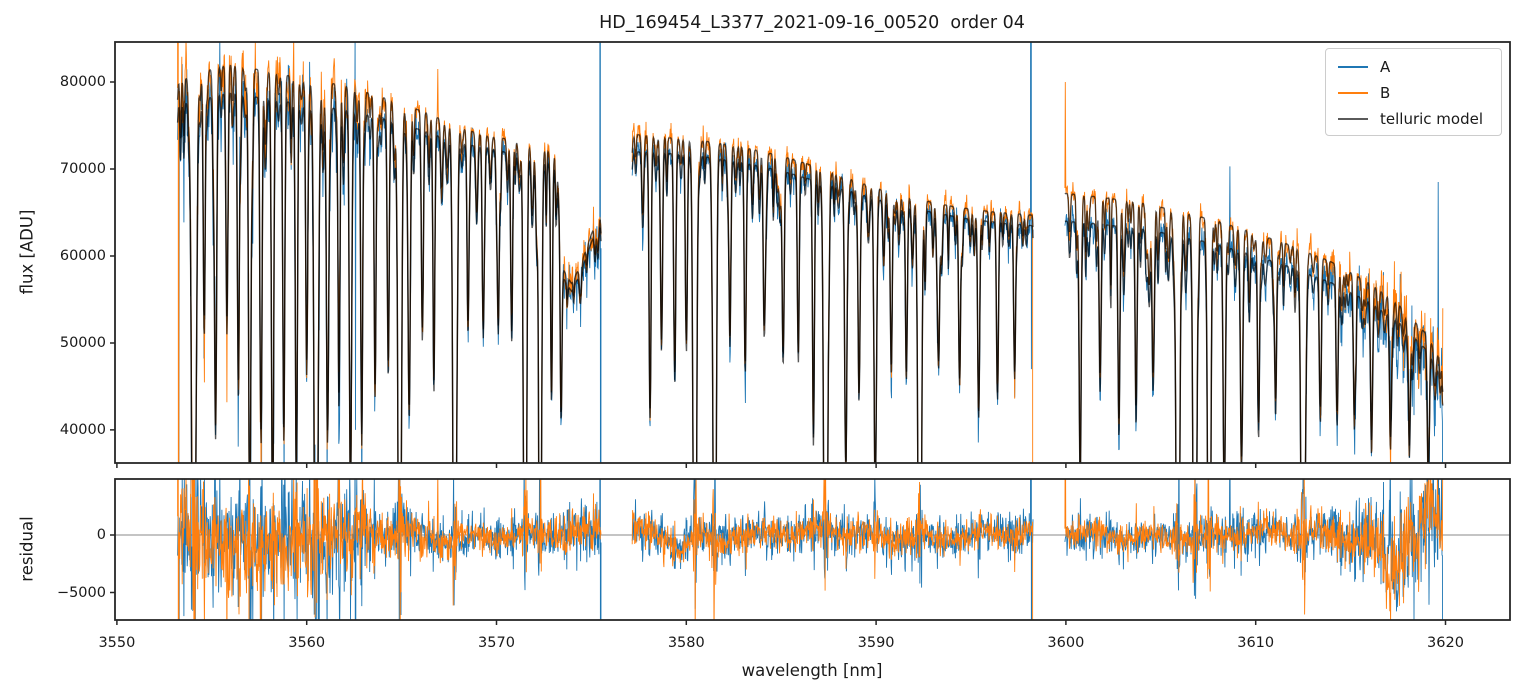 The height and width of the screenshot is (696, 1523). What do you see at coordinates (117, 643) in the screenshot?
I see `x-tick-label: 3550` at bounding box center [117, 643].